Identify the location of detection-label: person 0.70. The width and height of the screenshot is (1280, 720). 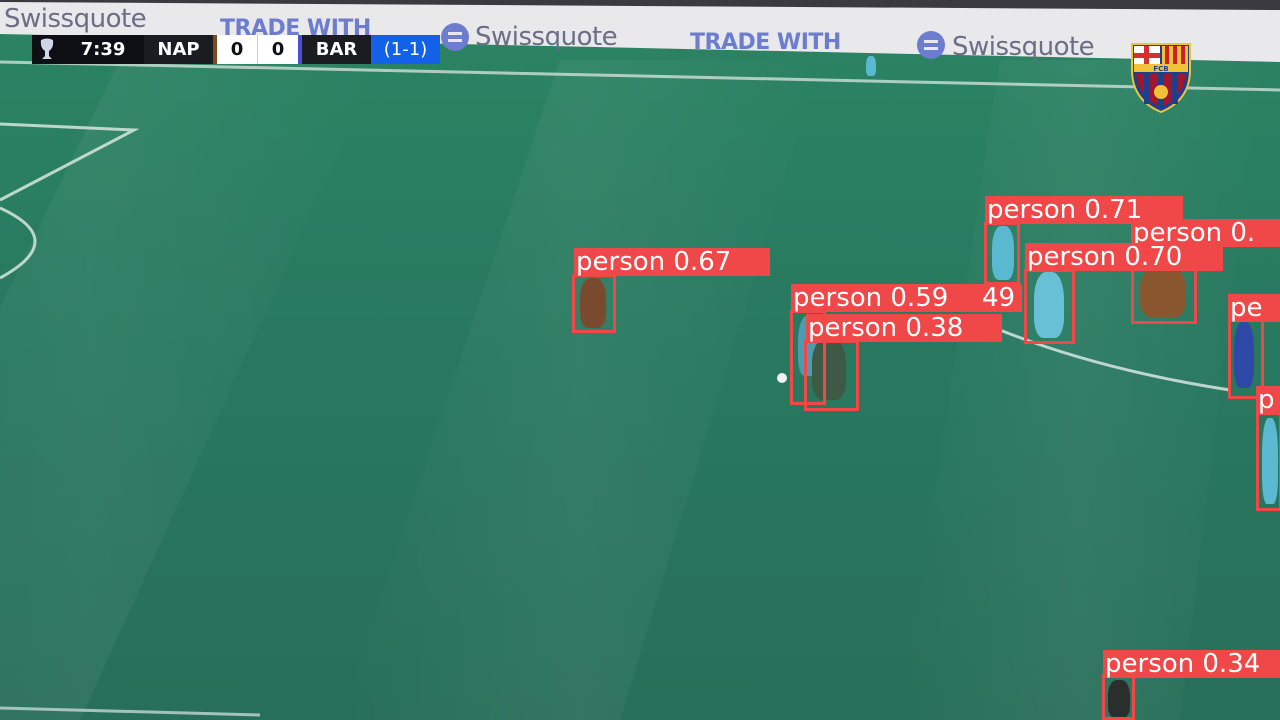
(1124, 257).